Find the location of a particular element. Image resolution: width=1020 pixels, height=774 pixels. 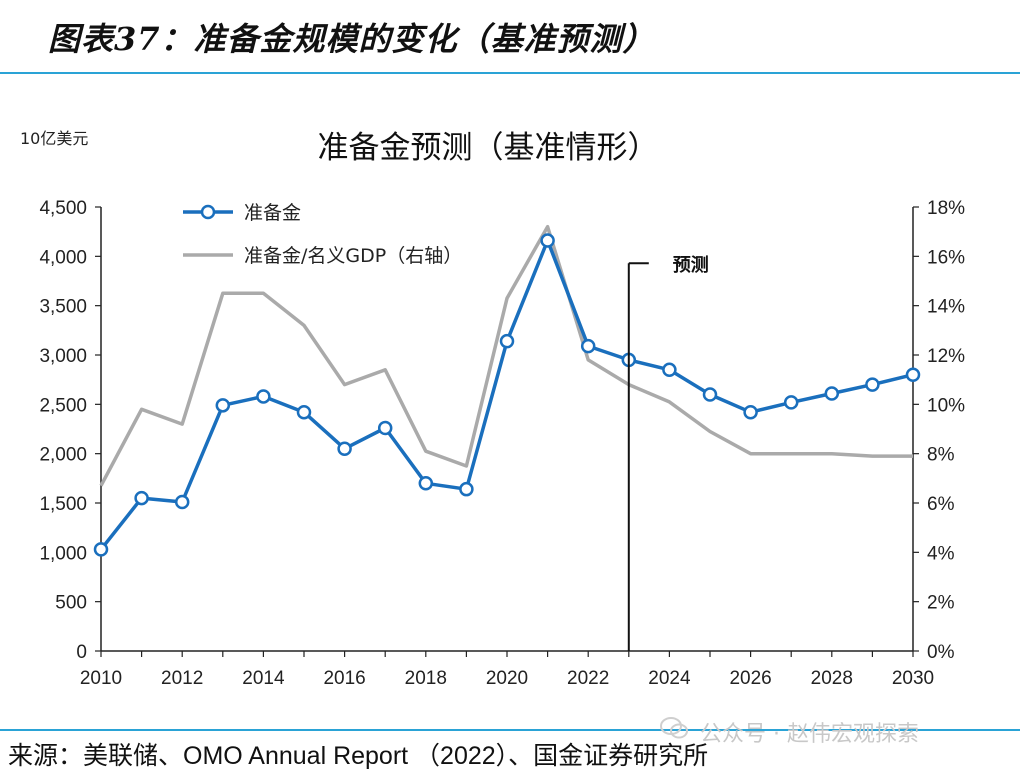

x-tick-label: 2028 is located at coordinates (832, 678).